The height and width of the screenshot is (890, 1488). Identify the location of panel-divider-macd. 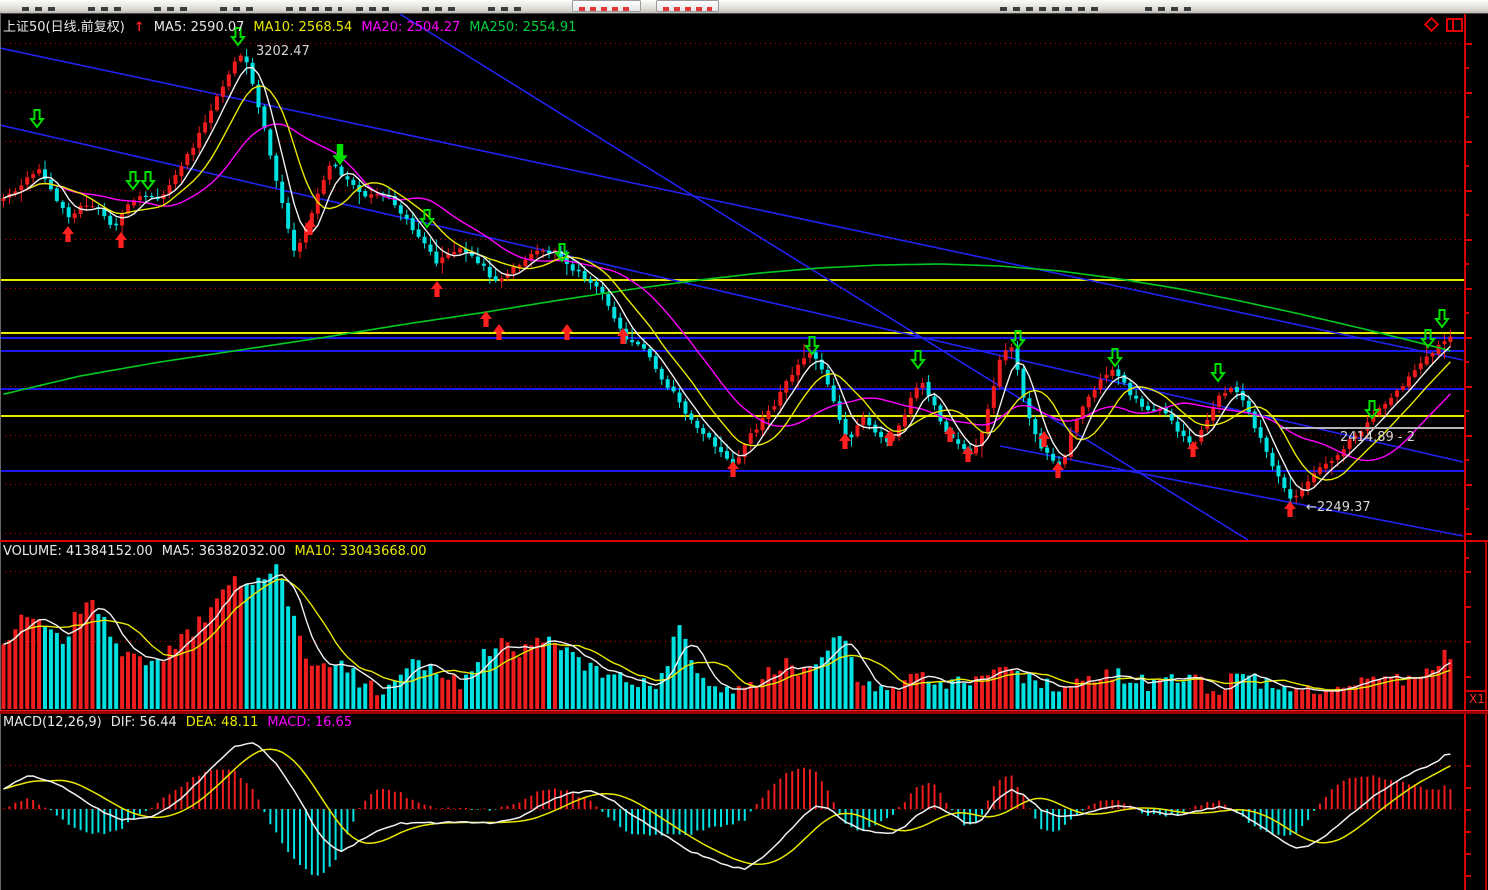
(744, 712).